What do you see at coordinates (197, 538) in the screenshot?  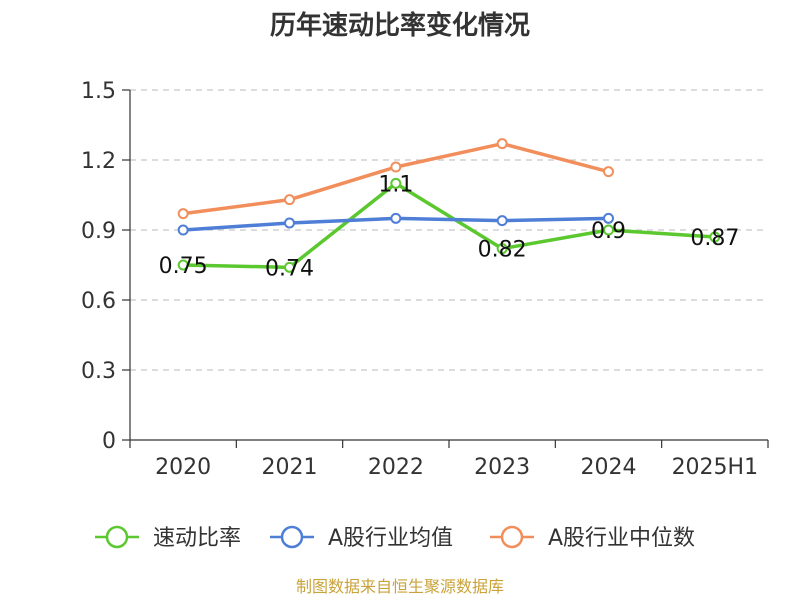 I see `legend-label-0: 速动比率` at bounding box center [197, 538].